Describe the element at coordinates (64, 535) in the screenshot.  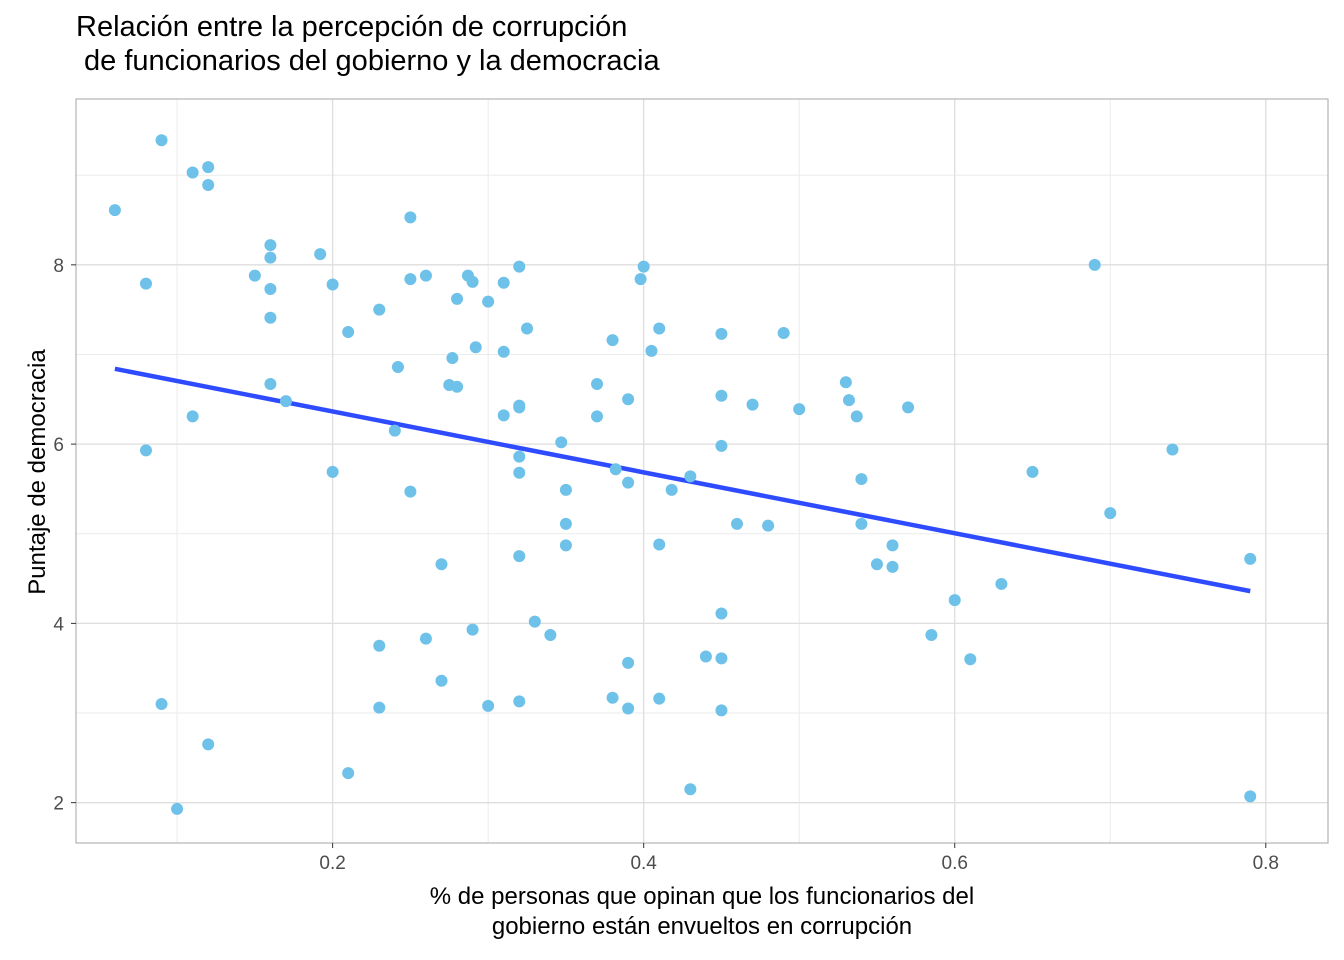
I see `y-axis-ticks: 2 4 6 8` at that location.